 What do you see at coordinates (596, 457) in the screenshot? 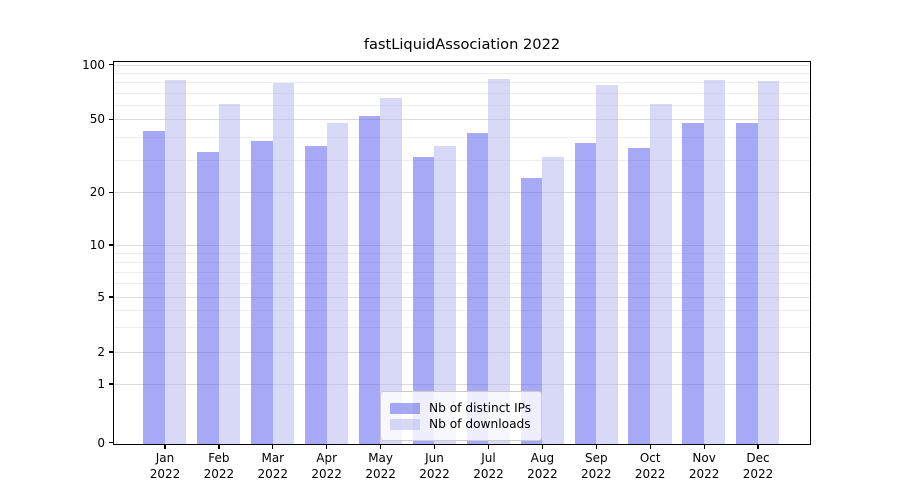
I see `x-tick-month: Sep` at bounding box center [596, 457].